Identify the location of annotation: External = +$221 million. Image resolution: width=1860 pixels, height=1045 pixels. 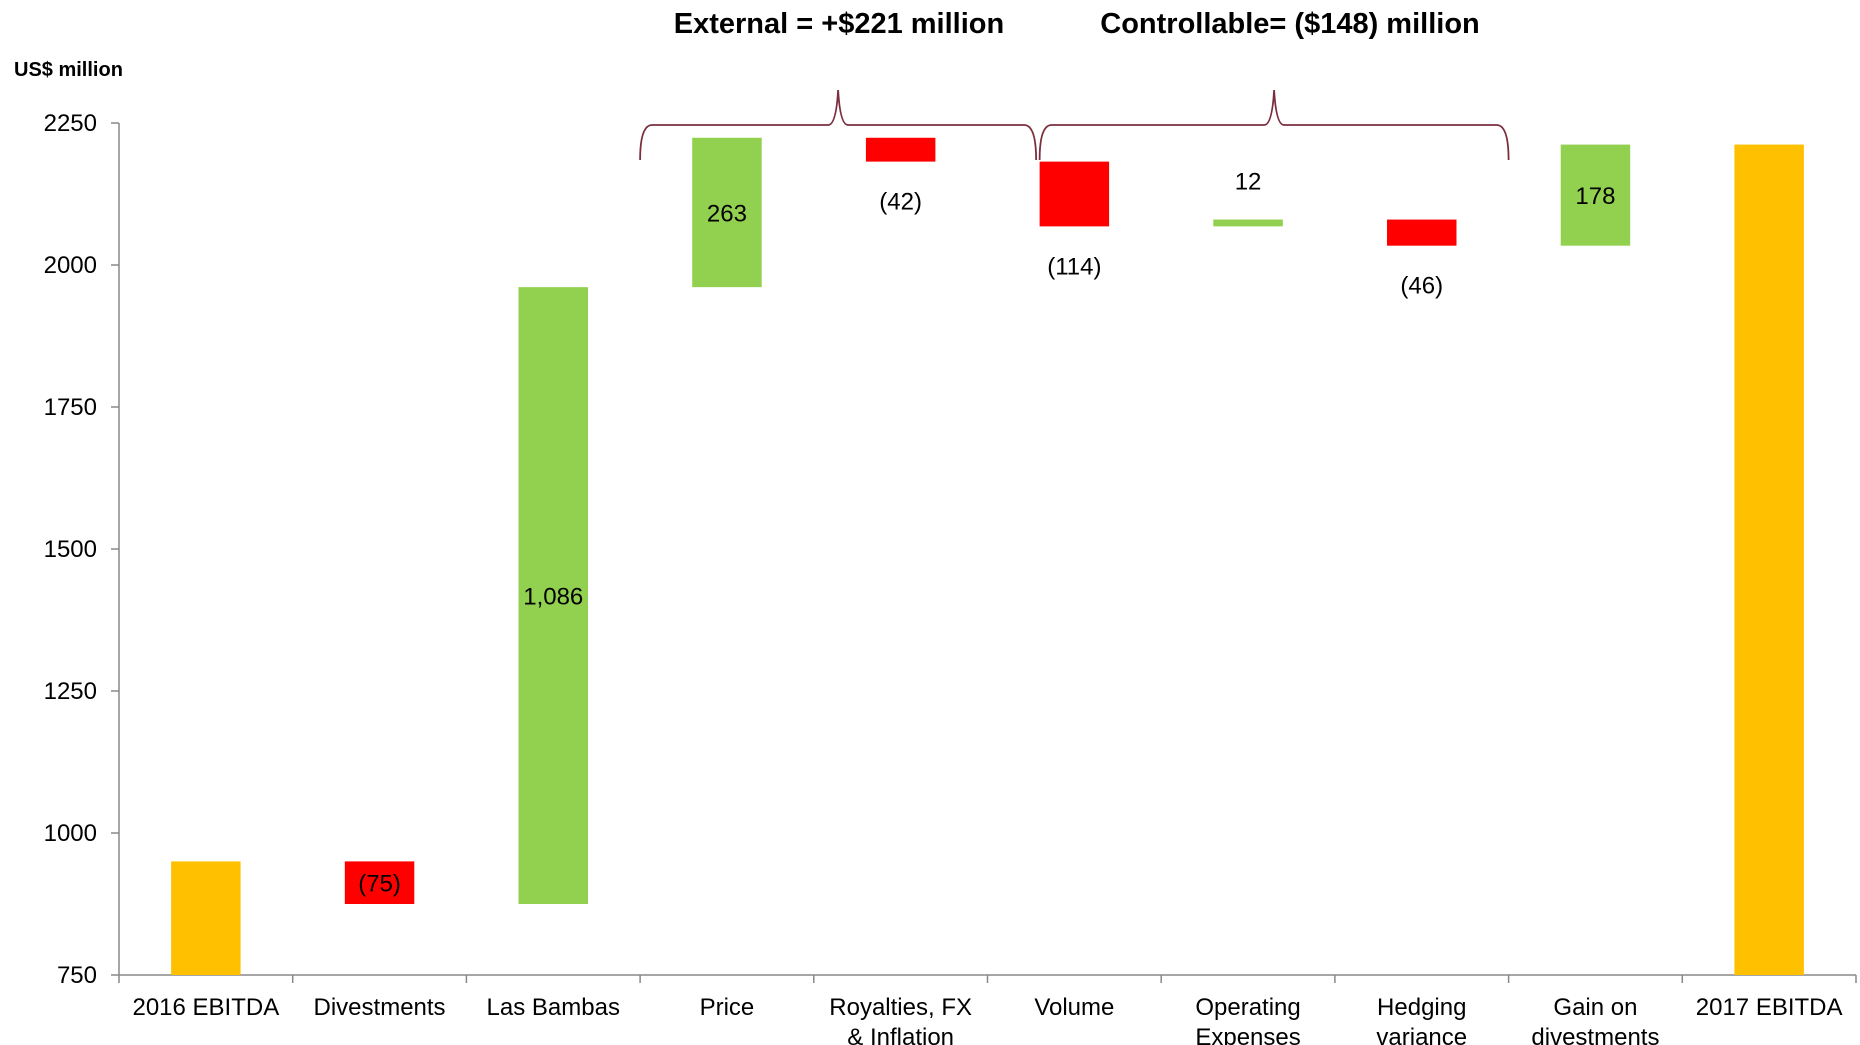
(839, 24).